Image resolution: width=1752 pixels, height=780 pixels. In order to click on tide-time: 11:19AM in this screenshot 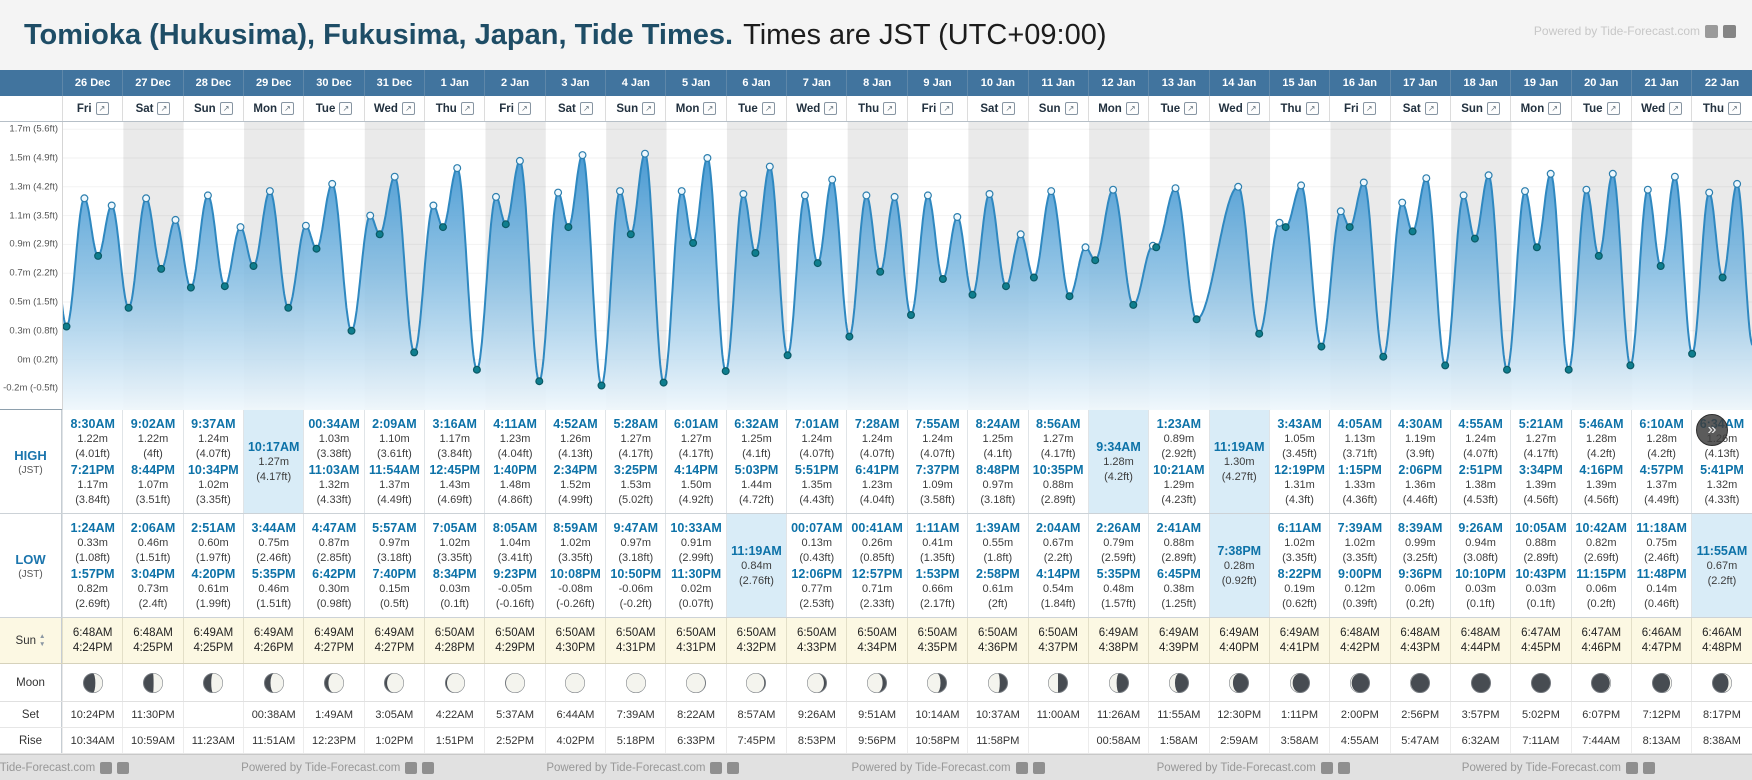, I will do `click(756, 551)`.